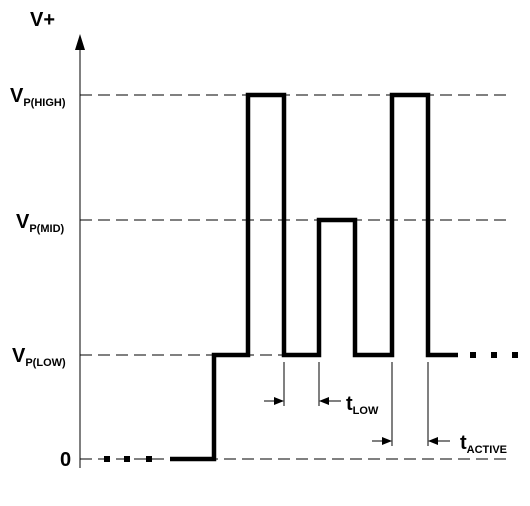 The width and height of the screenshot is (530, 506). I want to click on level-label-high: VP(HIGH), so click(38, 97).